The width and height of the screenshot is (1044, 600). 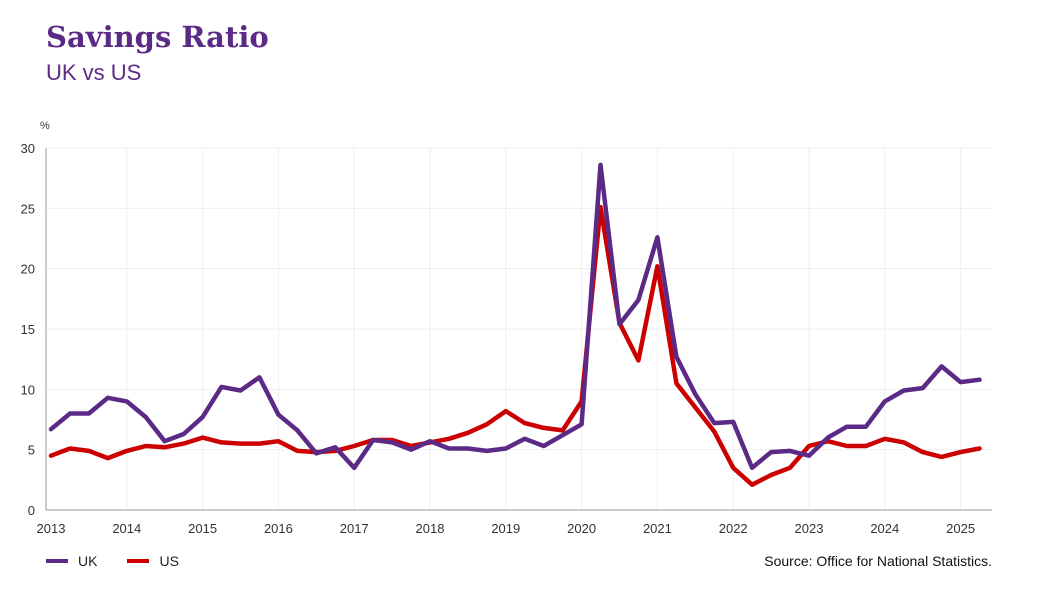 What do you see at coordinates (138, 561) in the screenshot?
I see `legend-swatch-us` at bounding box center [138, 561].